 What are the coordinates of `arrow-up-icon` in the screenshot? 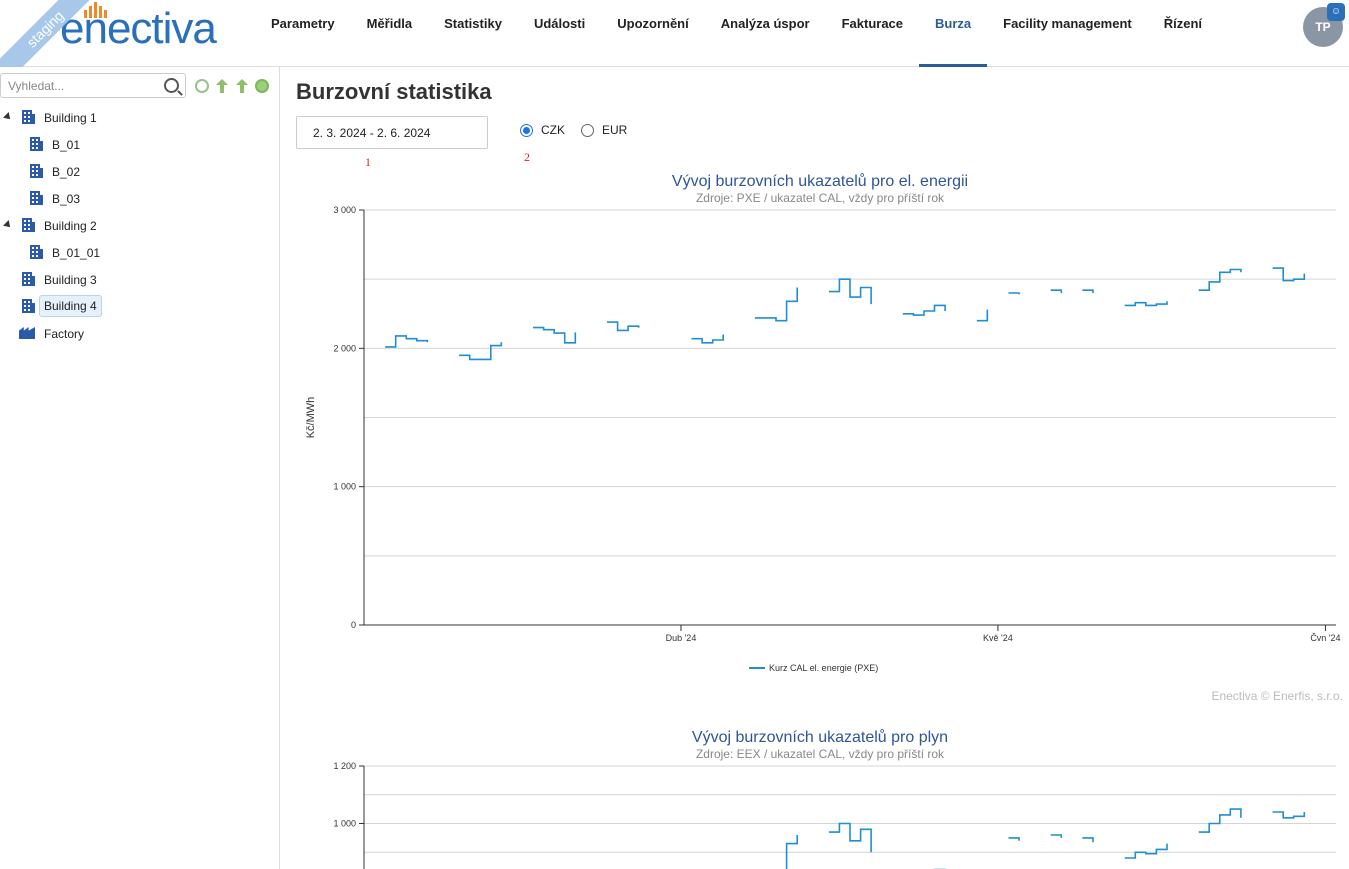 It's located at (242, 86).